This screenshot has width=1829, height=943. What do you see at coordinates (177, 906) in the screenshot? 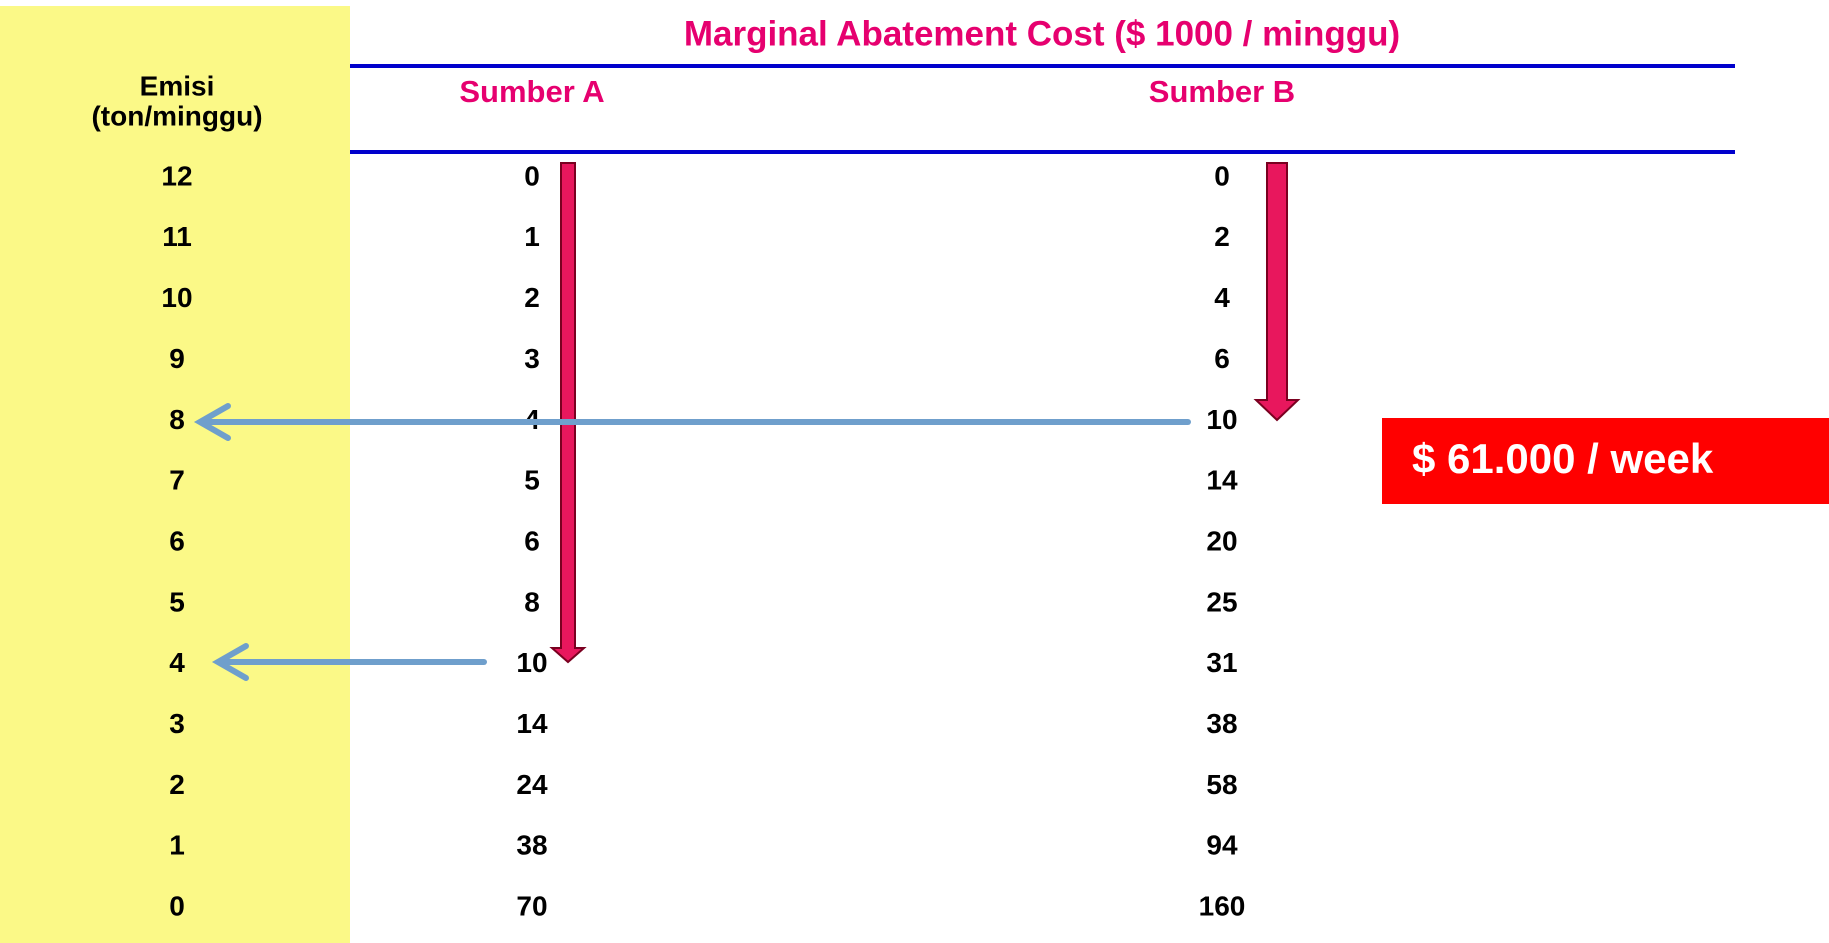
I see `emisi-cell: 0` at bounding box center [177, 906].